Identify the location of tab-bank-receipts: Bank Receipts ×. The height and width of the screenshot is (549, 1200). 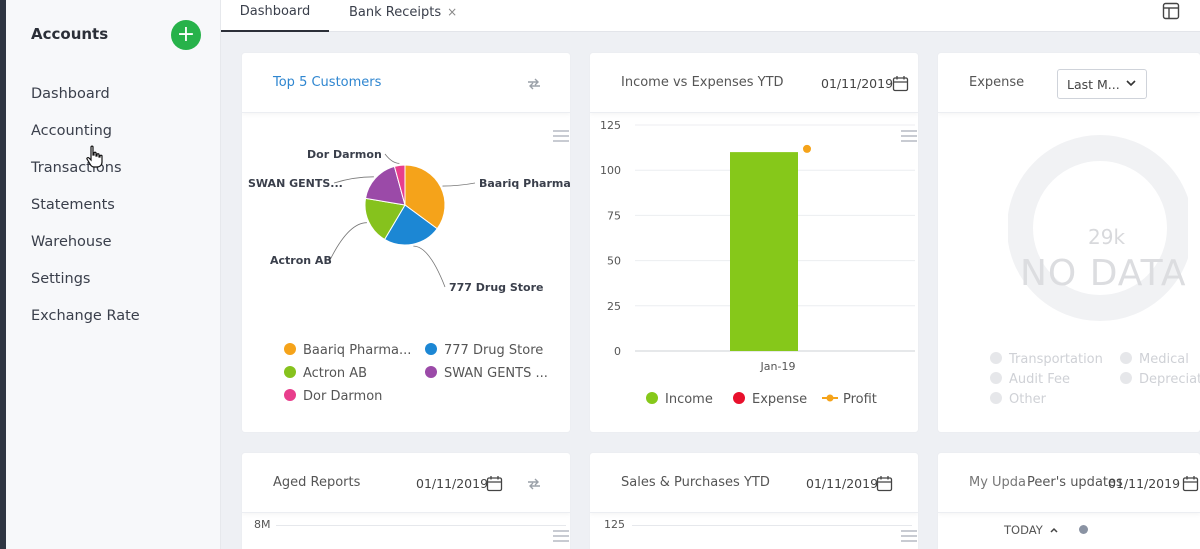
(403, 16).